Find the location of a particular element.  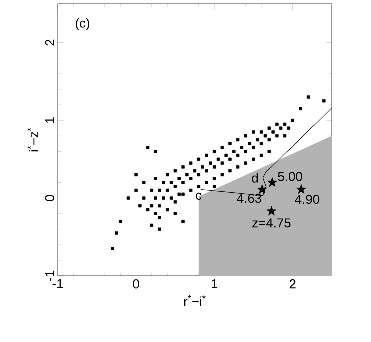

annotation: (c) is located at coordinates (83, 24).